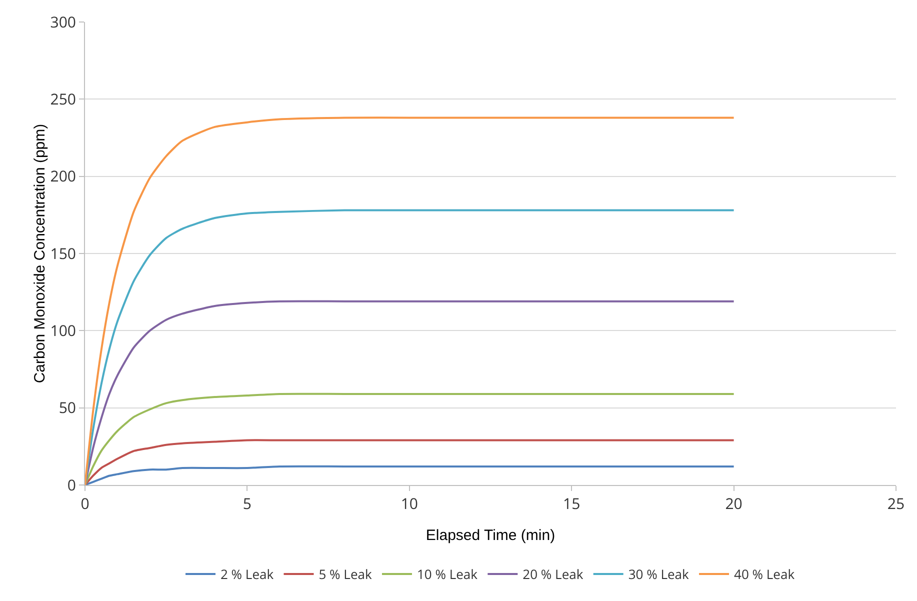 This screenshot has width=917, height=601. What do you see at coordinates (247, 574) in the screenshot?
I see `legend-label: 2 % Leak` at bounding box center [247, 574].